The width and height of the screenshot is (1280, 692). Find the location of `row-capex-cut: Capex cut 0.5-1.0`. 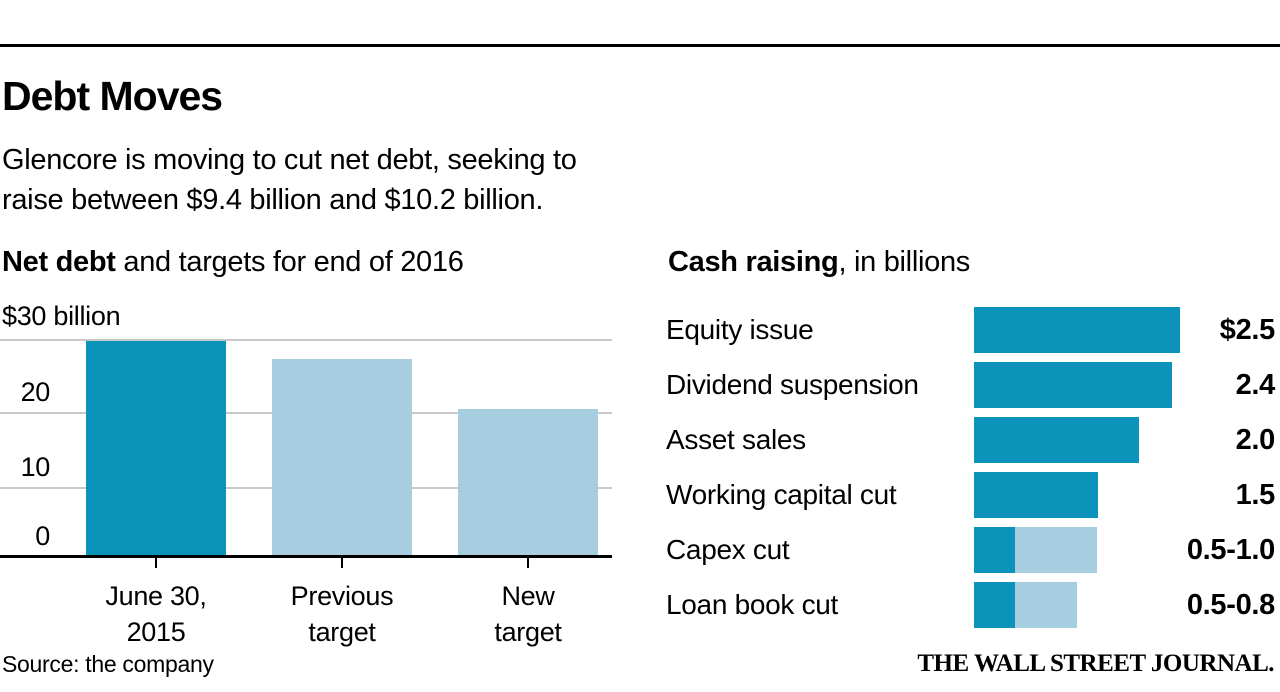

row-capex-cut: Capex cut 0.5-1.0 is located at coordinates (970, 550).